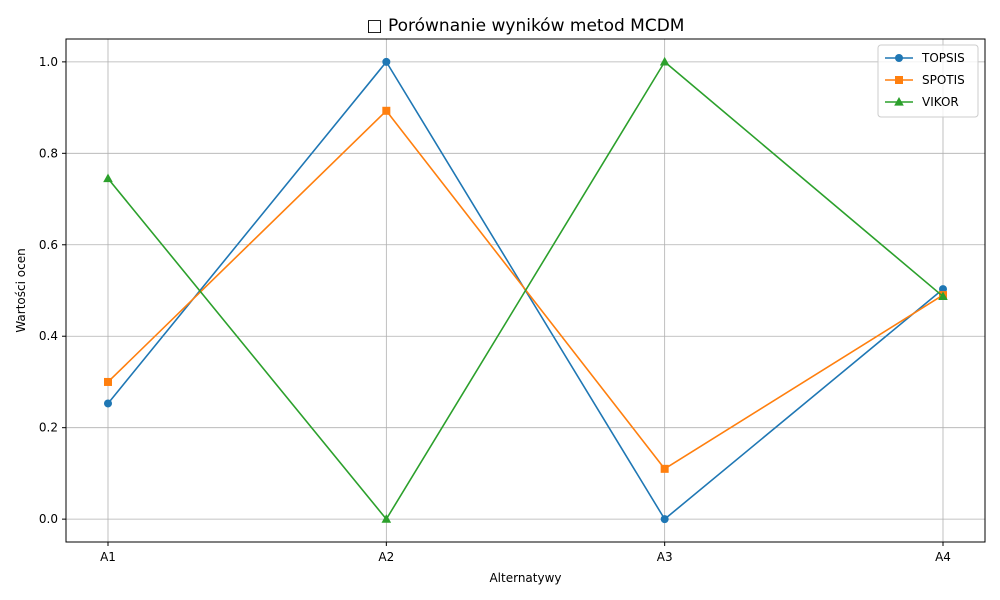 This screenshot has width=1000, height=600. Describe the element at coordinates (386, 557) in the screenshot. I see `x-tick-label: A2` at that location.